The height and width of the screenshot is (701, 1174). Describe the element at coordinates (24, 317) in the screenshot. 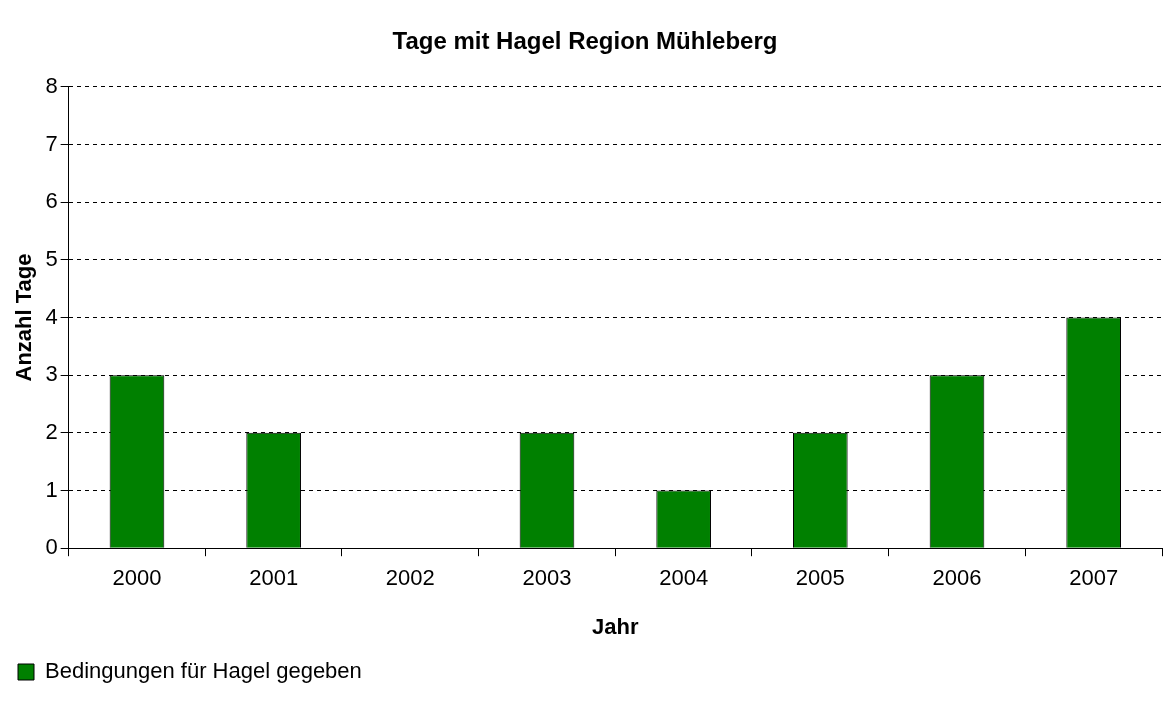

I see `y-axis-title: Anzahl Tage` at that location.